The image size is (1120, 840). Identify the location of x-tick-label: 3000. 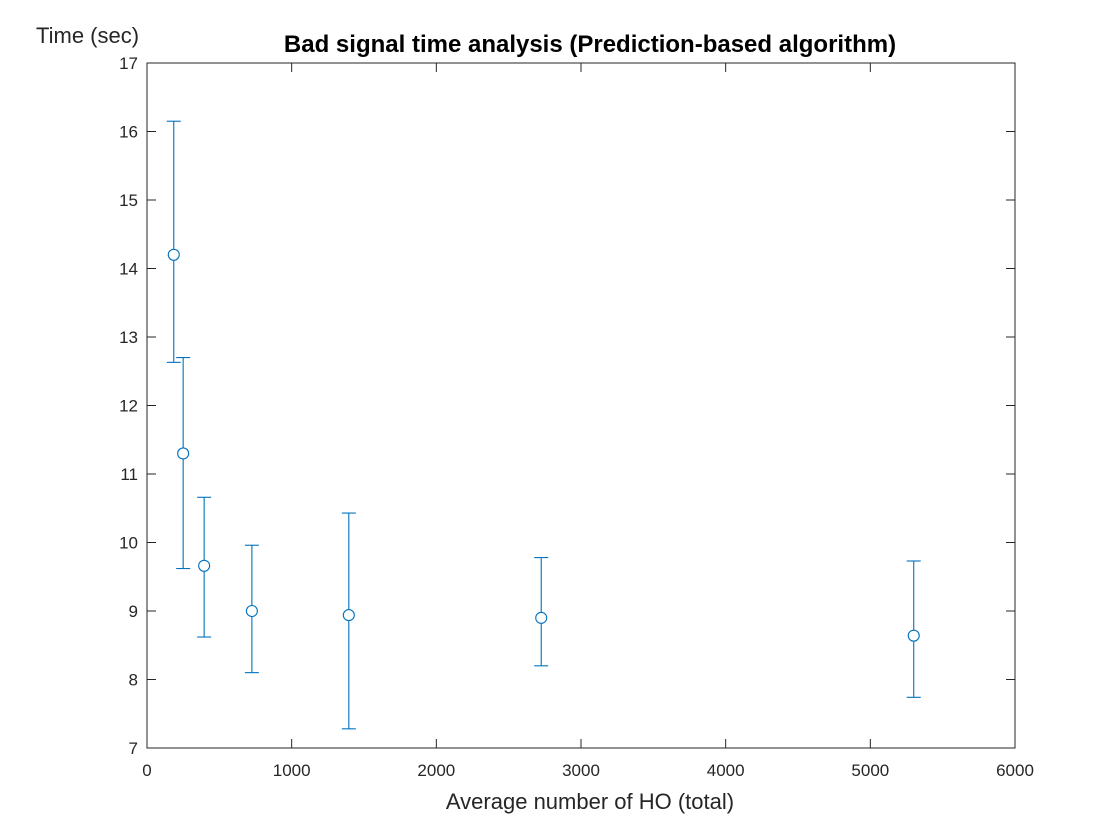
(581, 770).